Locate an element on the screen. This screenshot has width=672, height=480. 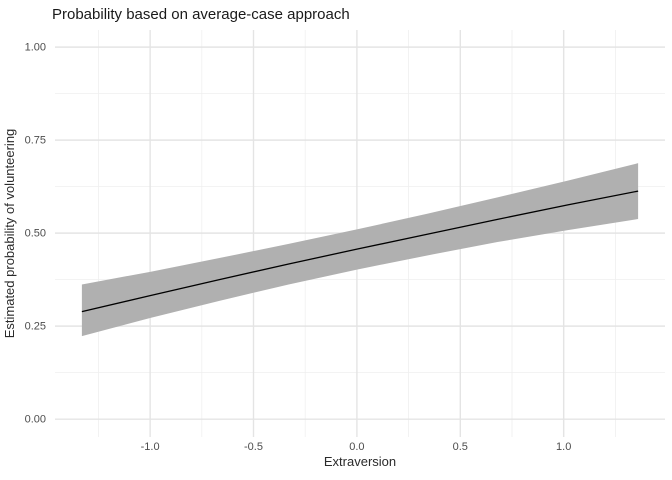
x-tick-label: 1.0 is located at coordinates (563, 447).